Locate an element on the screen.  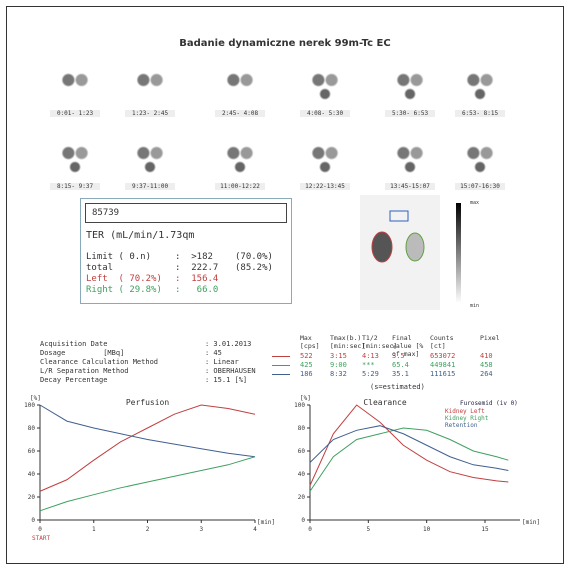
y-tick-label: 20 is located at coordinates (32, 497).